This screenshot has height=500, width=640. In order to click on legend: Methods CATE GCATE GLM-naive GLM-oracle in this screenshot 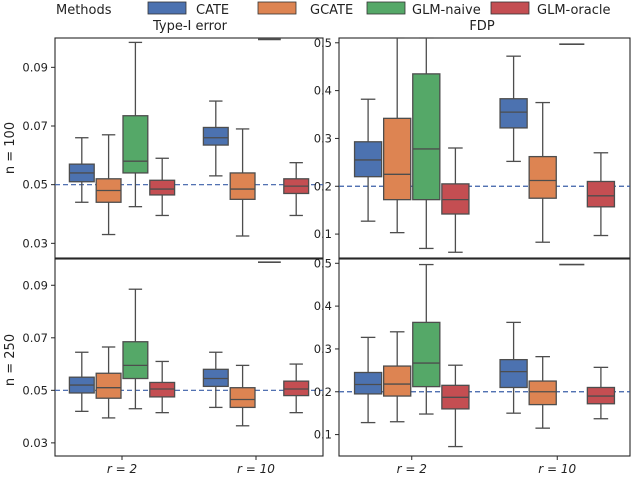, I will do `click(333, 9)`.